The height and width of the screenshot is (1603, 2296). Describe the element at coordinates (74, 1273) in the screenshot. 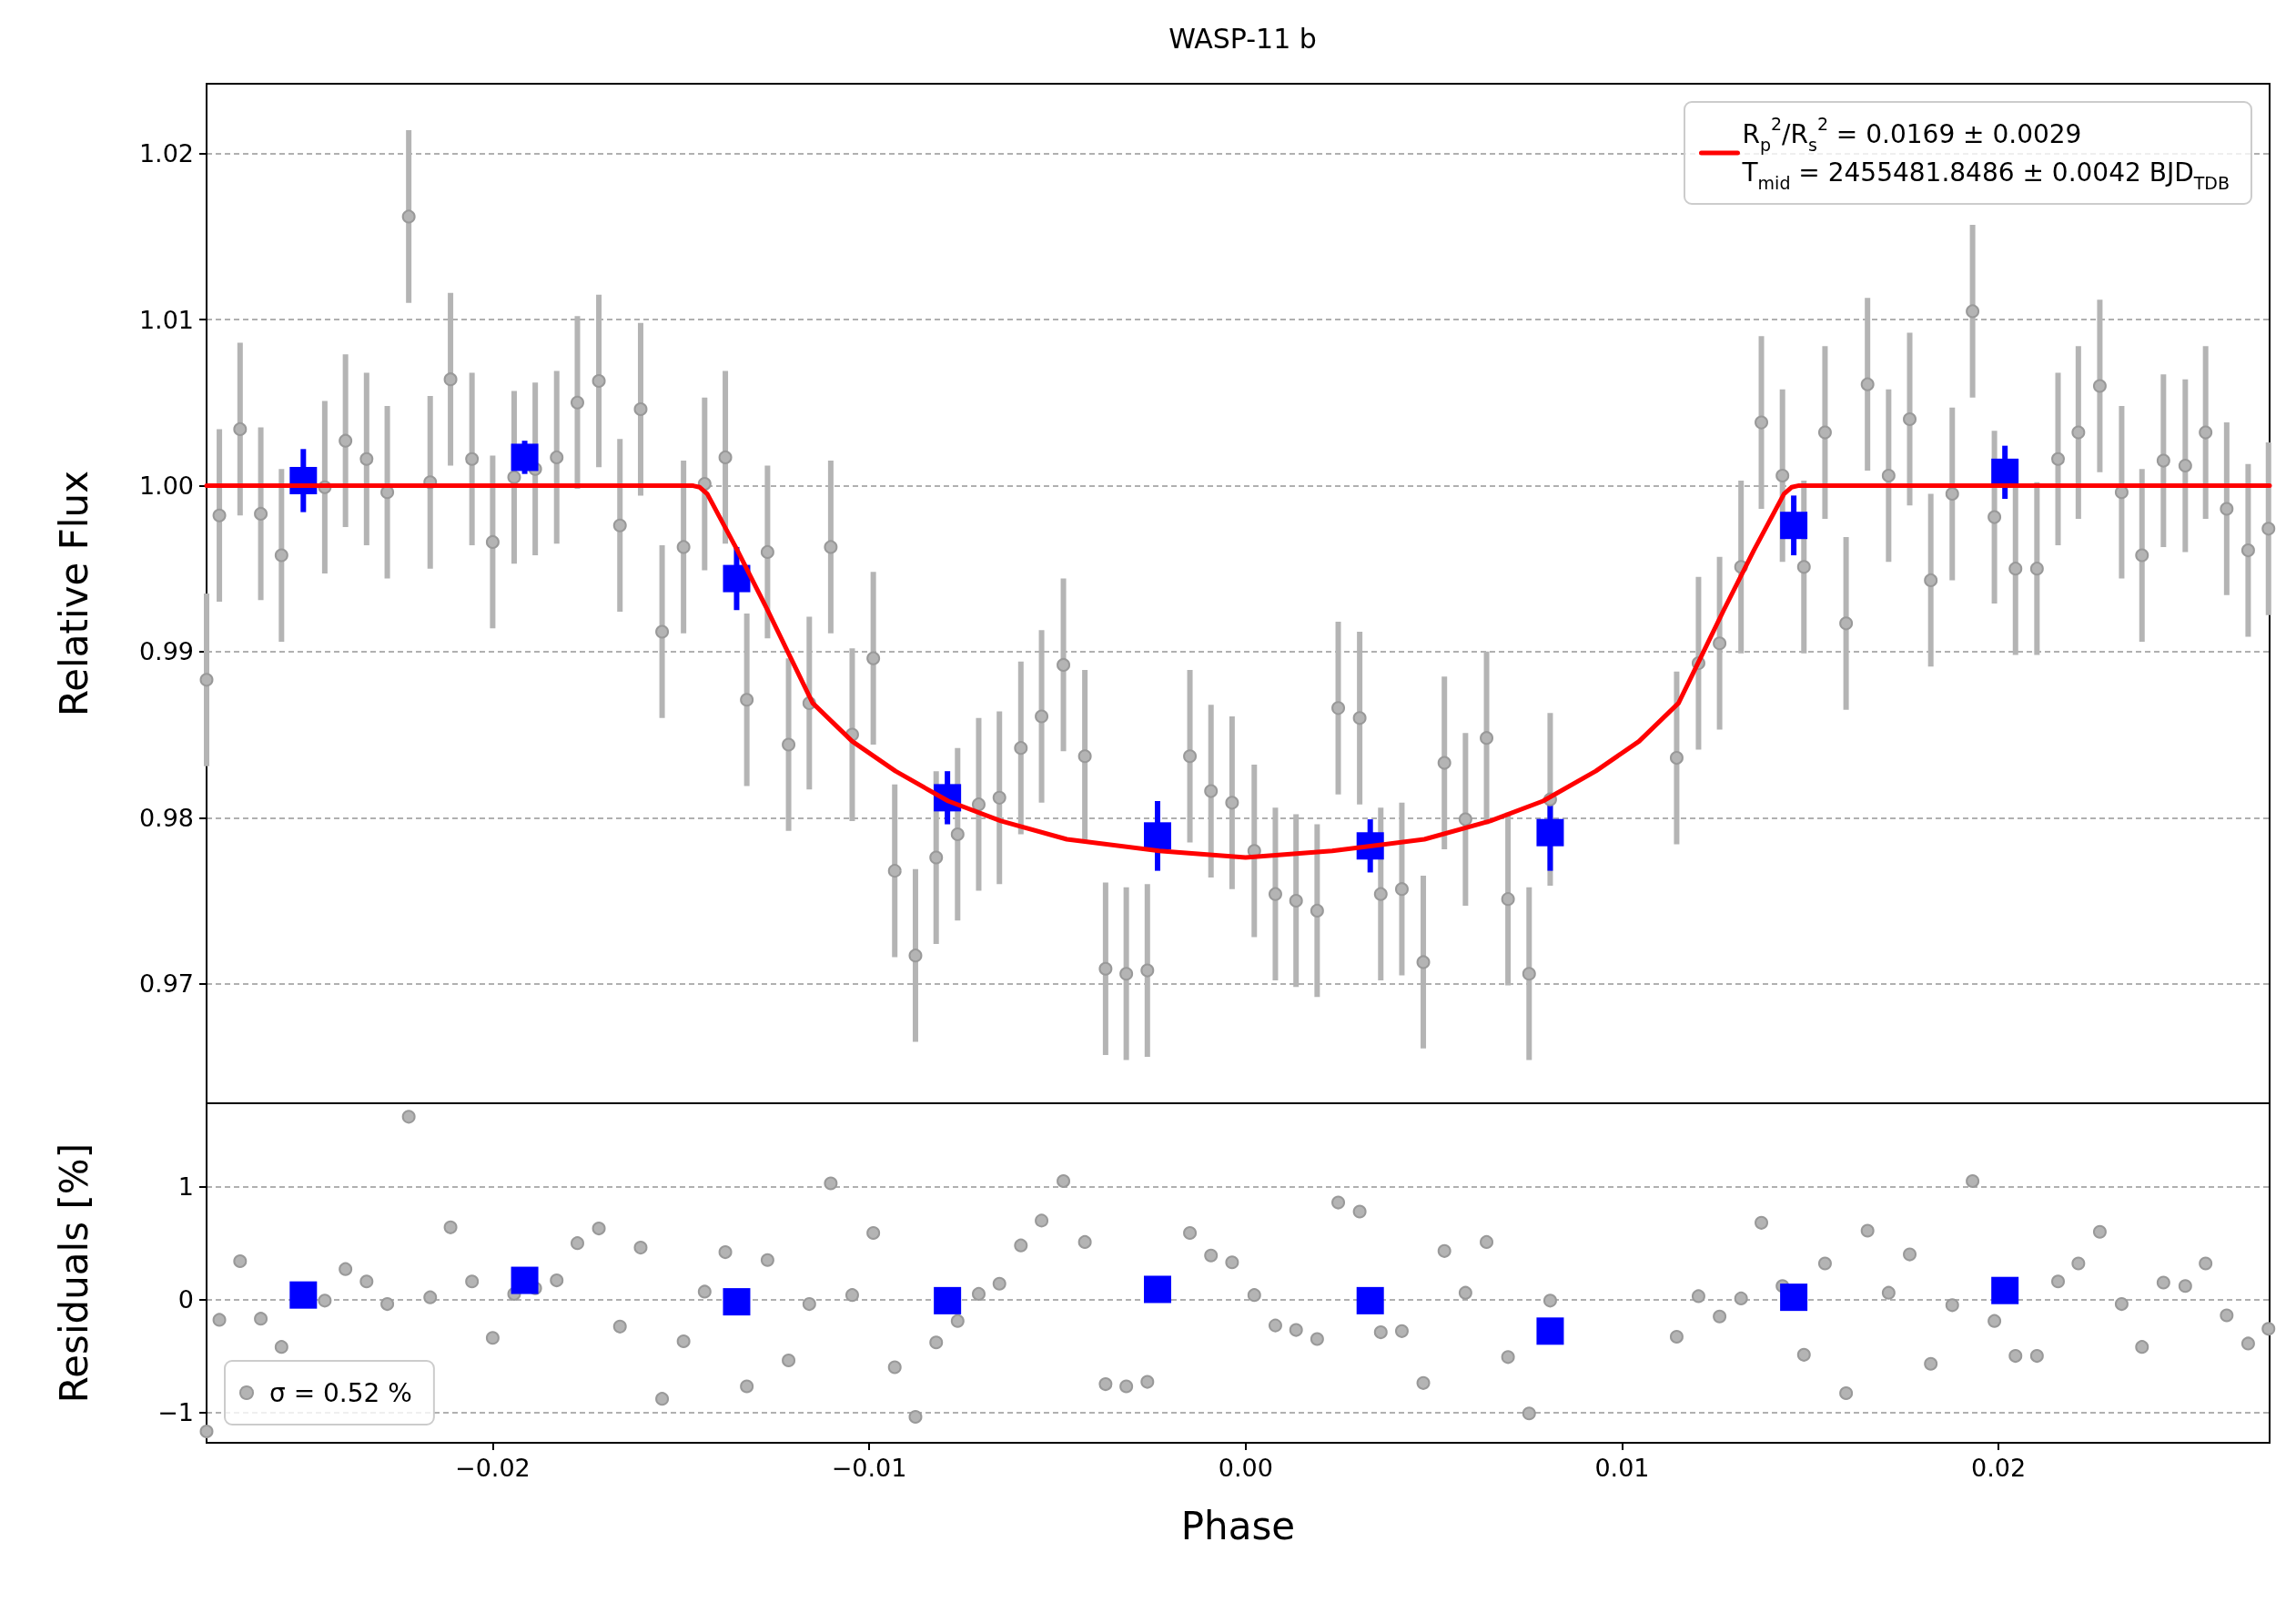

I see `y-axis-title: Residuals [%]` at that location.